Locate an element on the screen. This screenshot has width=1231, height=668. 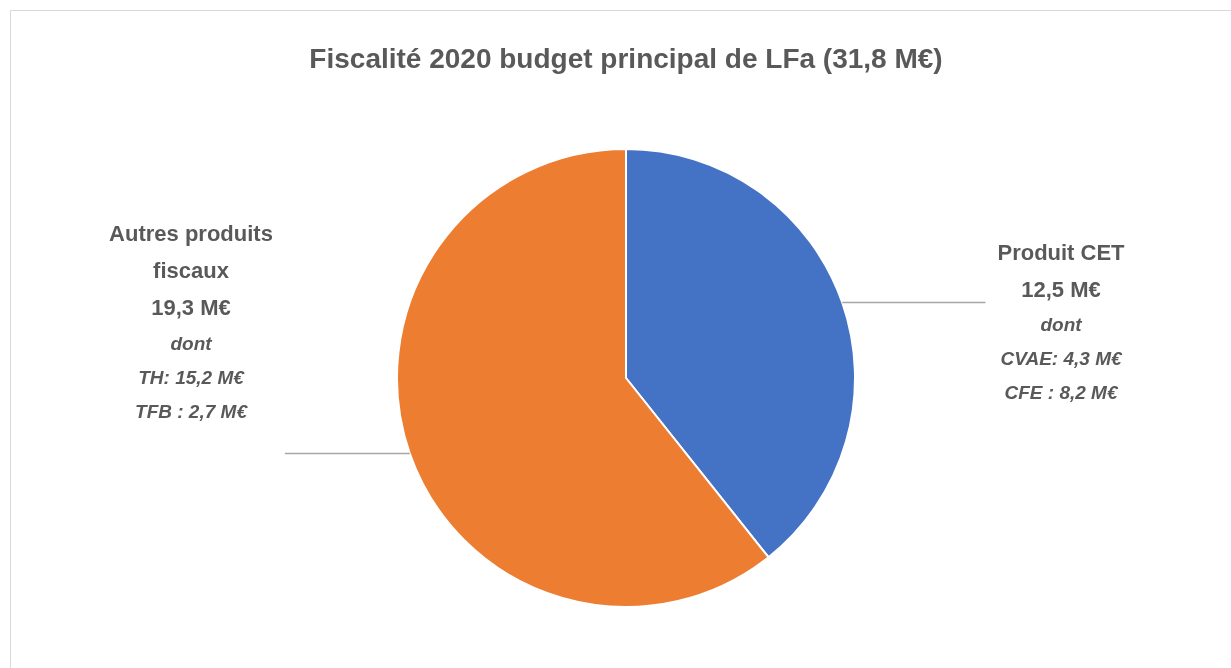
text: dont TH: 15,2 M€ TFB : 2,7 M€ is located at coordinates (192, 377).